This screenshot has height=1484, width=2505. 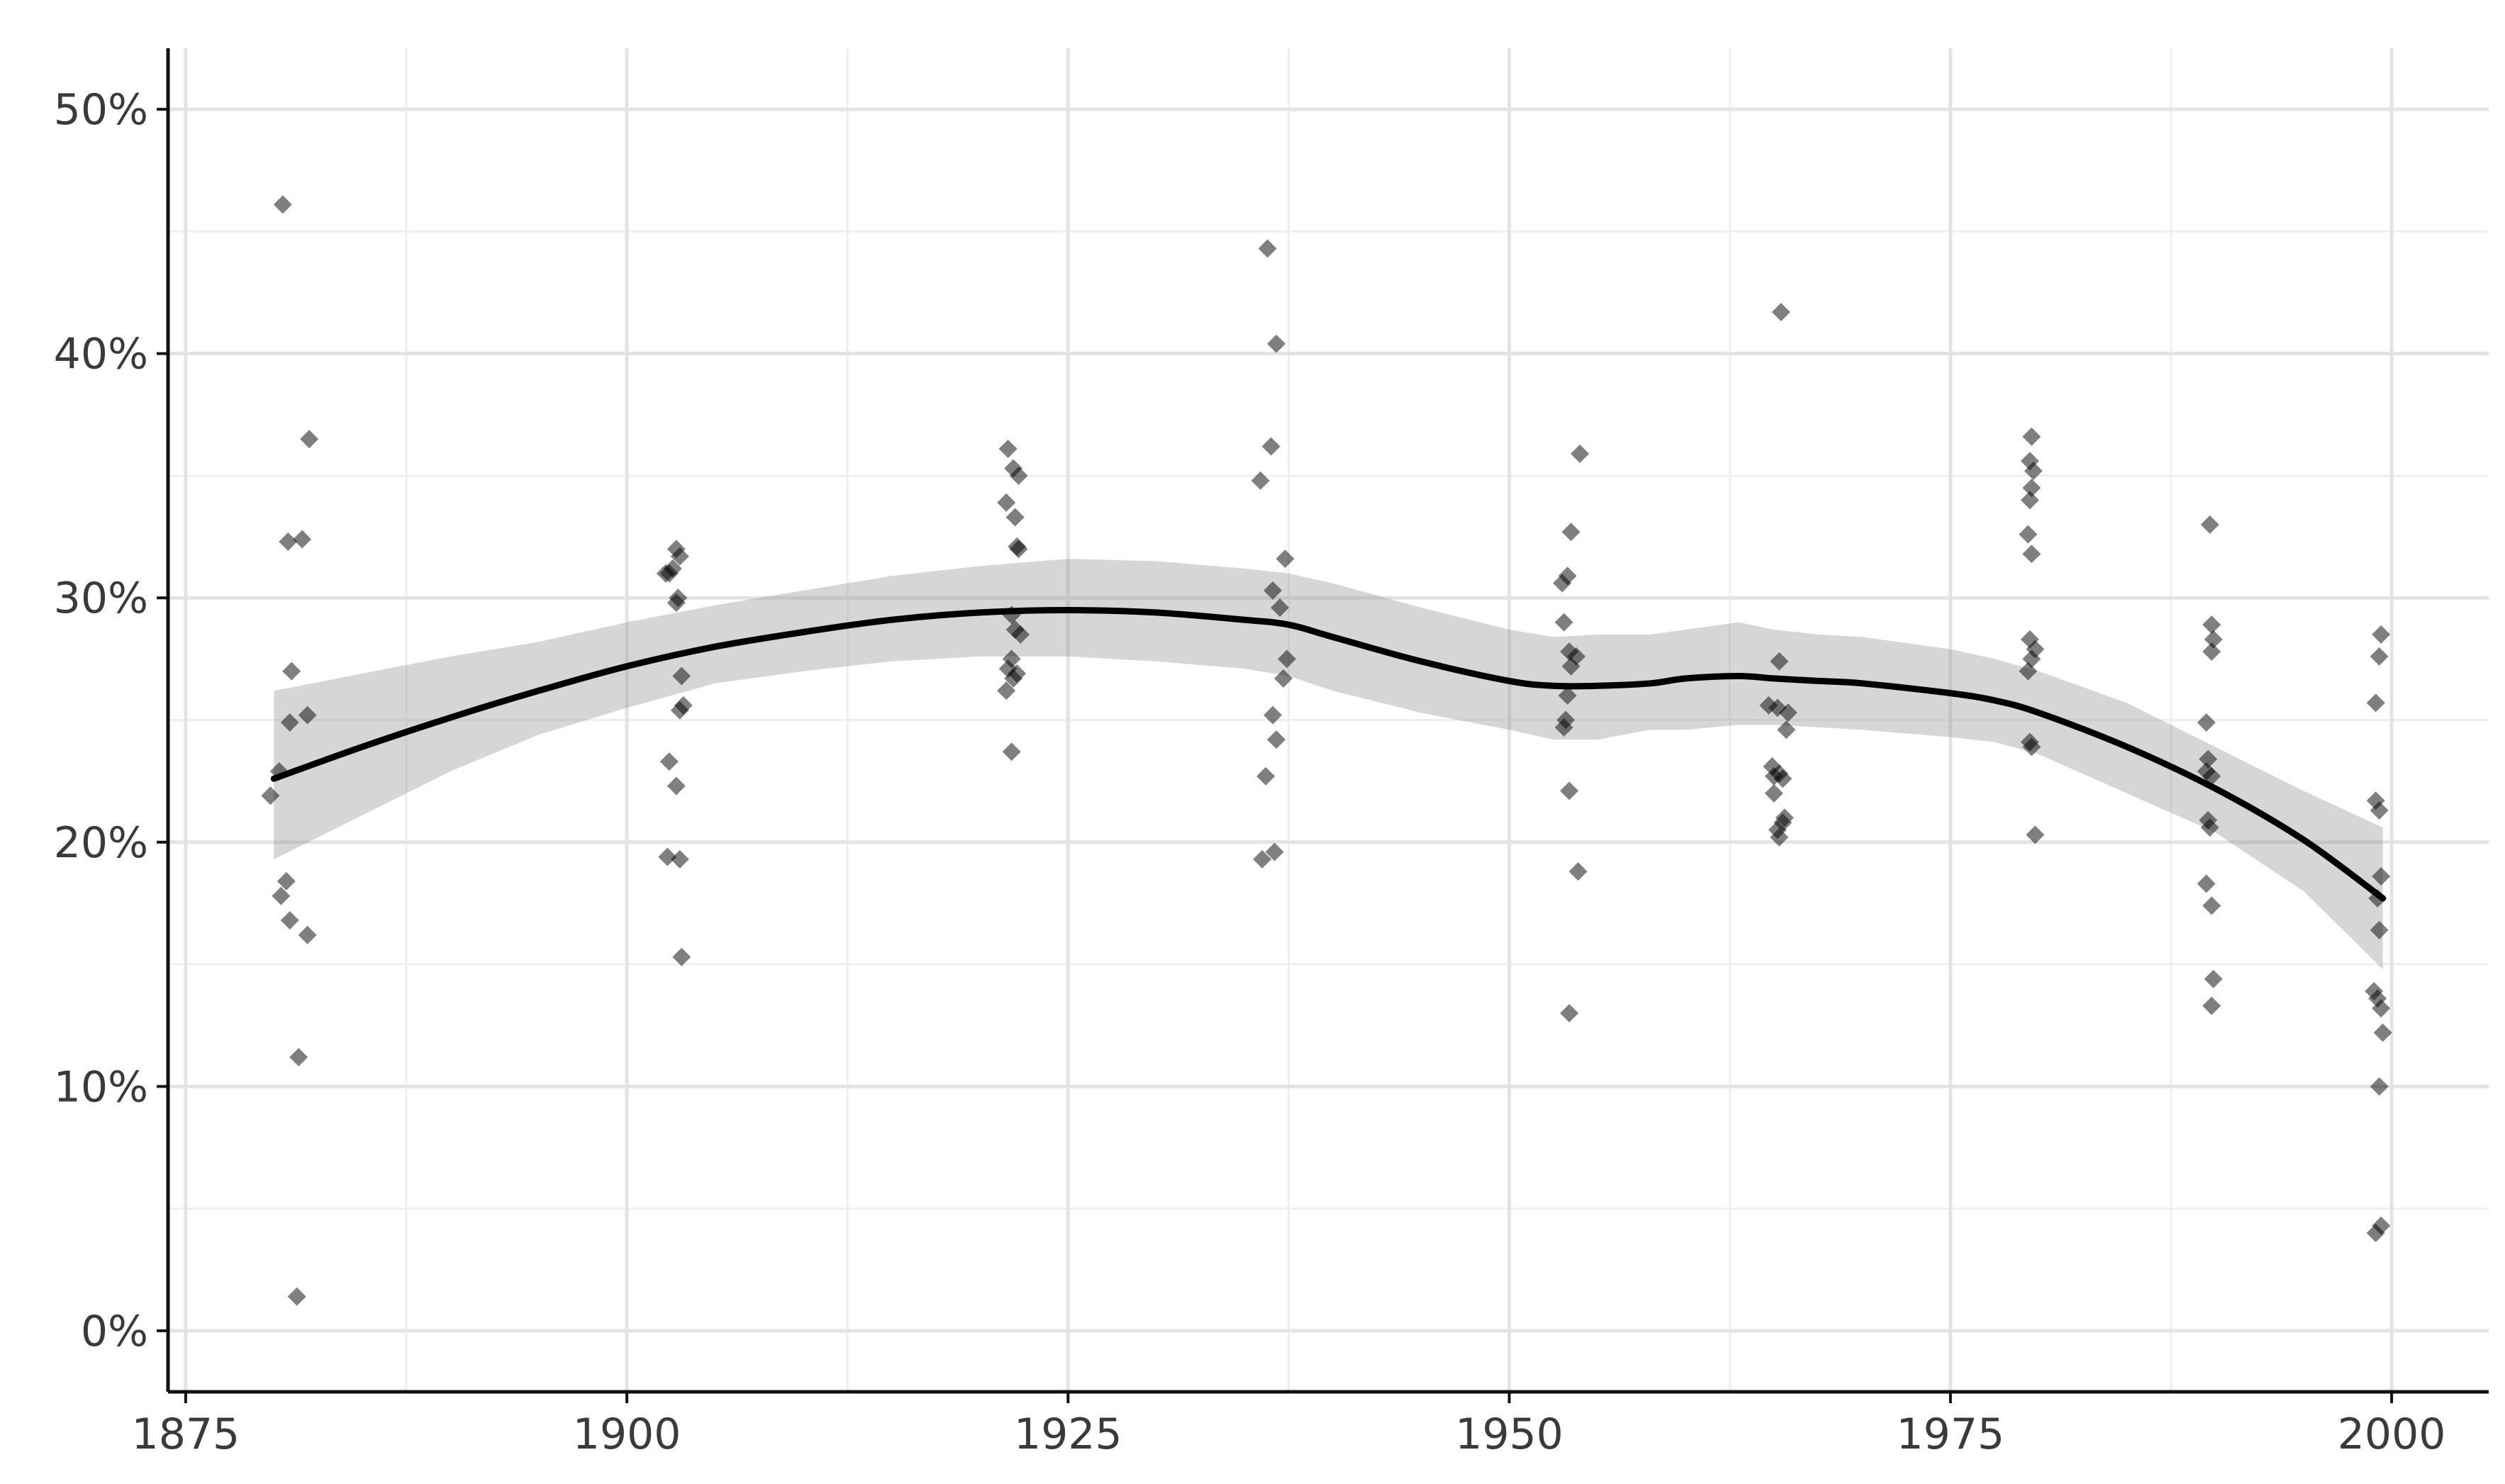 What do you see at coordinates (186, 1434) in the screenshot?
I see `x-tick-label: 1875` at bounding box center [186, 1434].